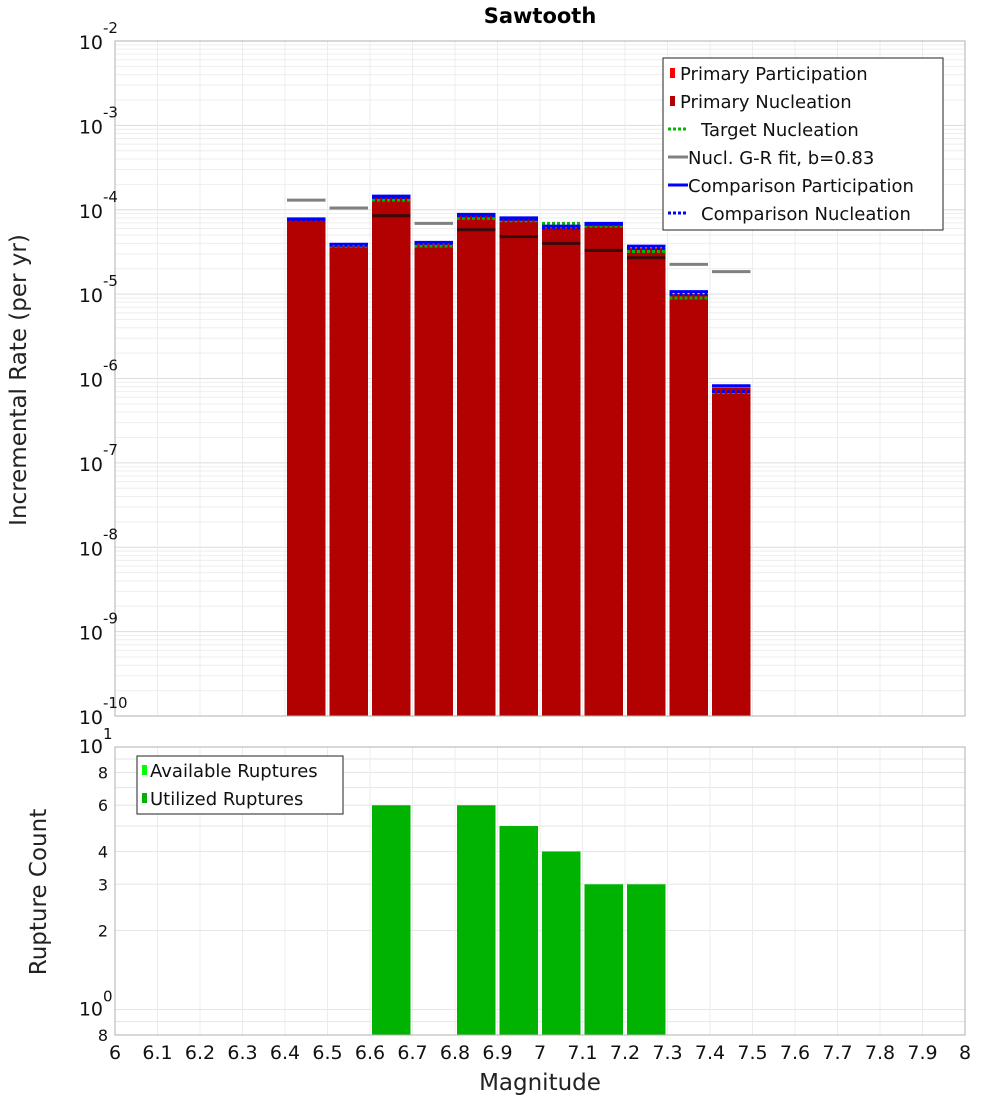 This screenshot has width=1000, height=1100. What do you see at coordinates (157, 1053) in the screenshot?
I see `x-tick-label: 6.1` at bounding box center [157, 1053].